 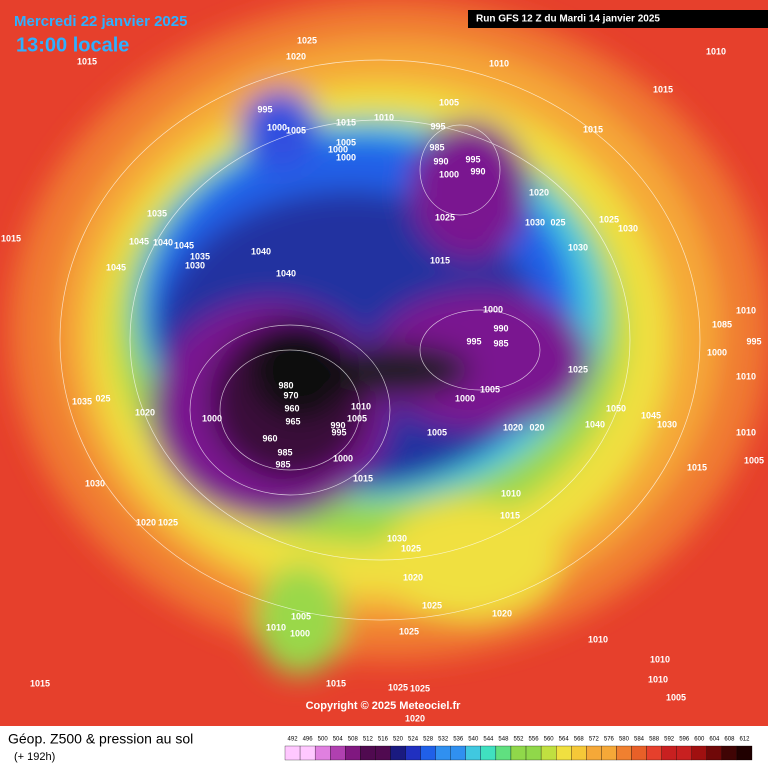 I want to click on legend-label: 572, so click(x=594, y=740).